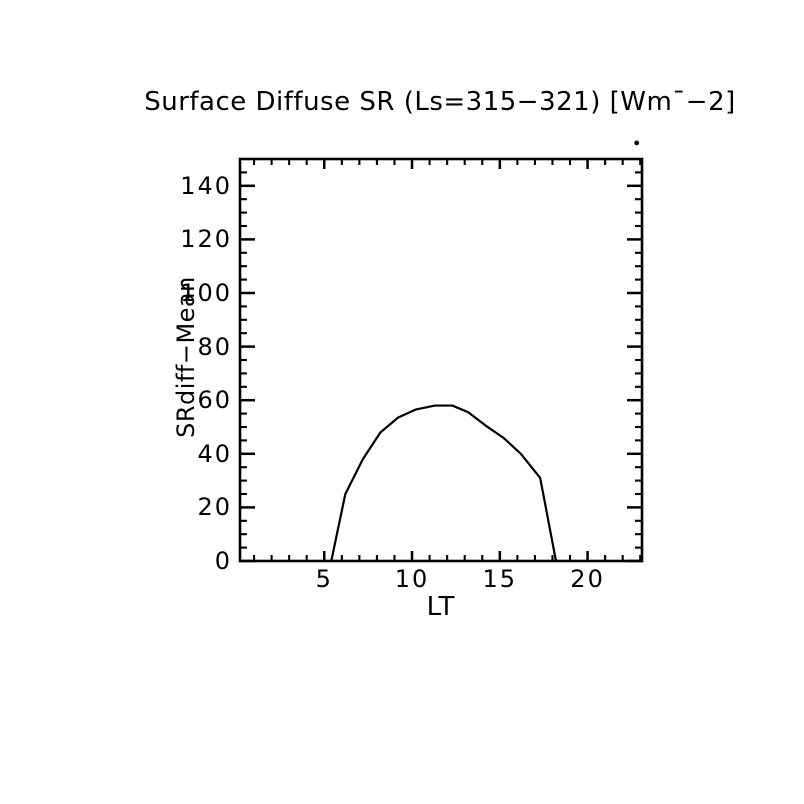 This screenshot has height=804, width=804. I want to click on x-tick-label: 10, so click(412, 579).